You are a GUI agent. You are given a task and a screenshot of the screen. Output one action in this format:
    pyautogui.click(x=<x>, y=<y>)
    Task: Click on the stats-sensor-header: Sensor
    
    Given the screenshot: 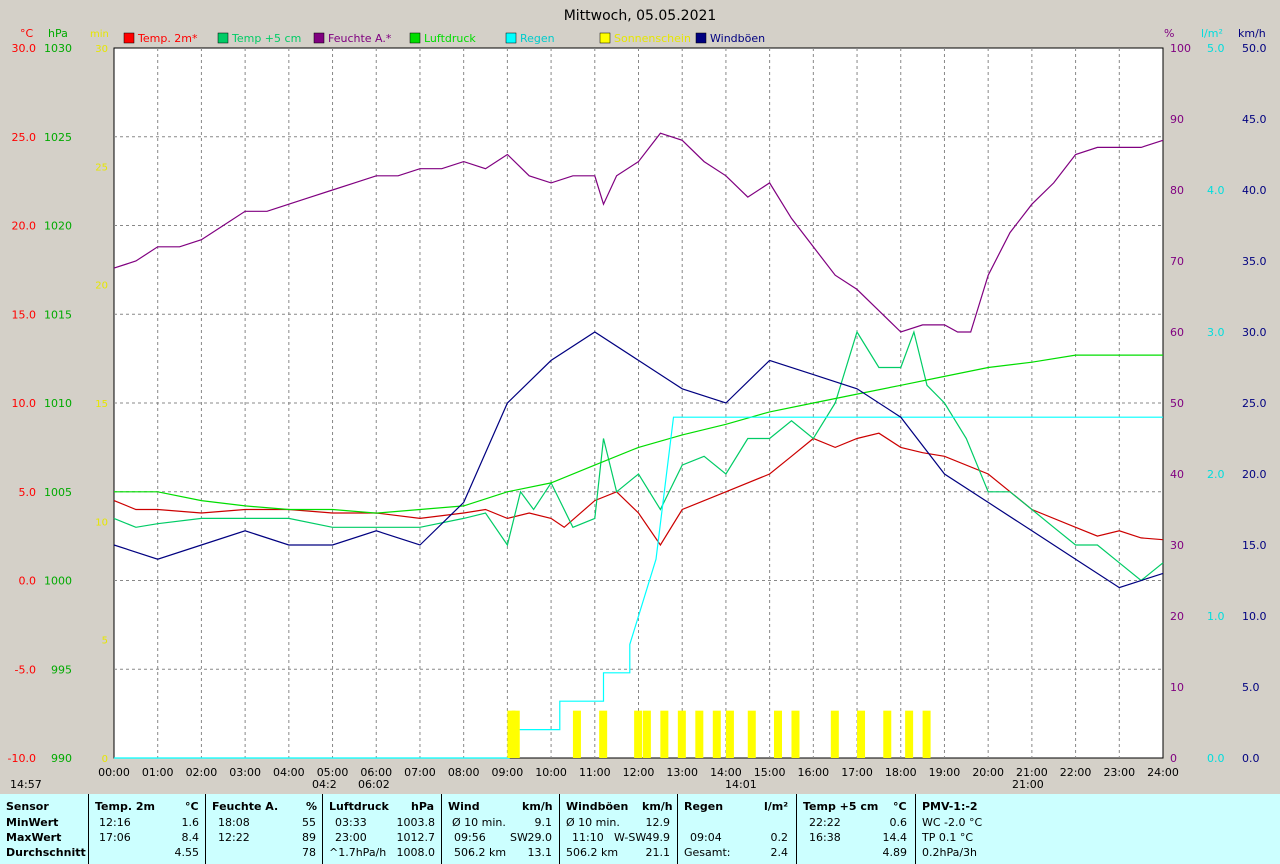 What is the action you would take?
    pyautogui.click(x=27, y=806)
    